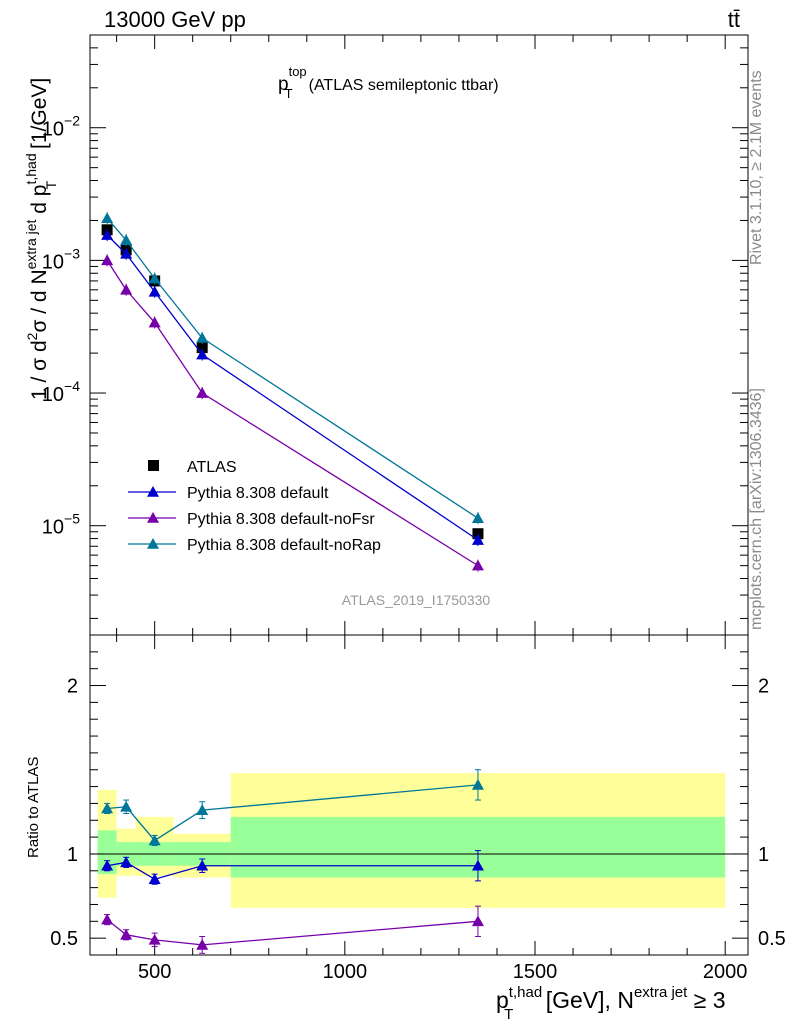  I want to click on y-tick-exponent: −2, so click(72, 121).